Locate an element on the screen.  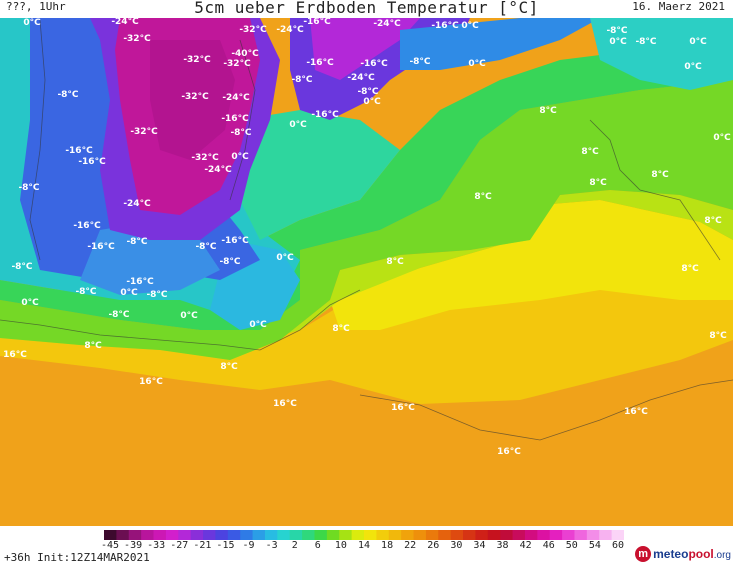
colorbar-tick-label: -39 is located at coordinates (133, 545).